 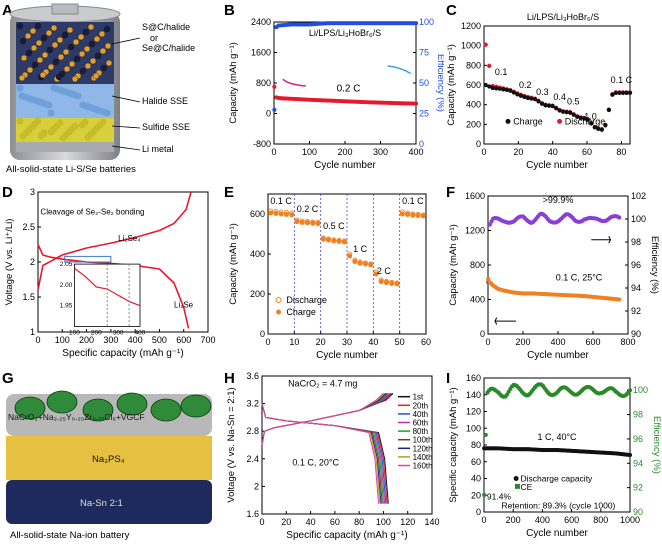 I want to click on y-tick-label: 400, so click(x=257, y=254).